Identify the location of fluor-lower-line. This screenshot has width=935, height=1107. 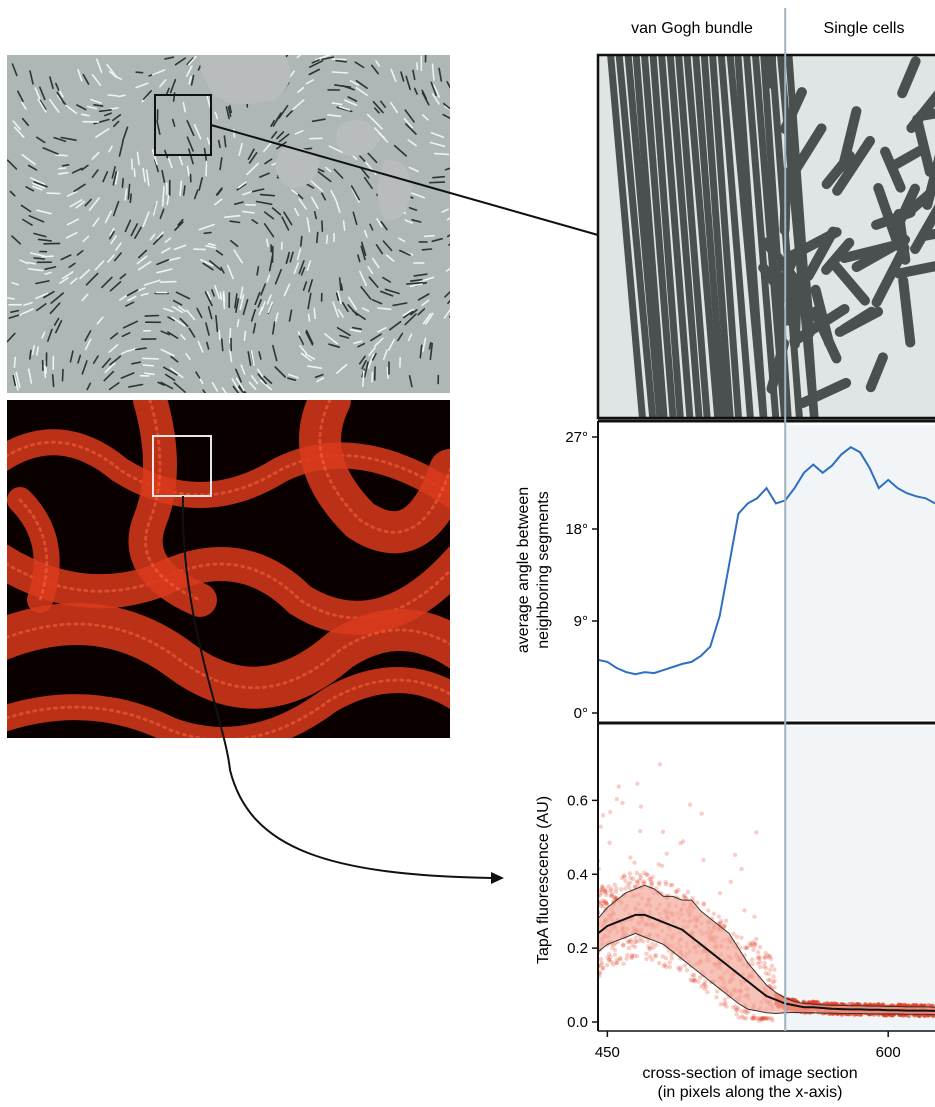
(766, 974).